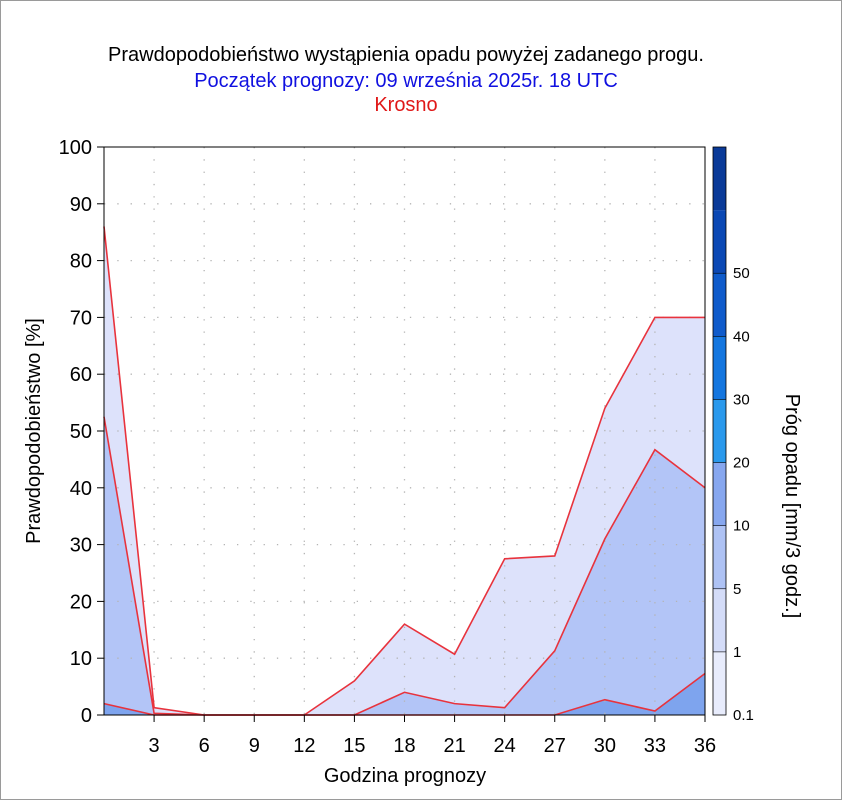 The image size is (842, 800). I want to click on colorbar-label: Próg opadu [mm/3 godz.], so click(792, 506).